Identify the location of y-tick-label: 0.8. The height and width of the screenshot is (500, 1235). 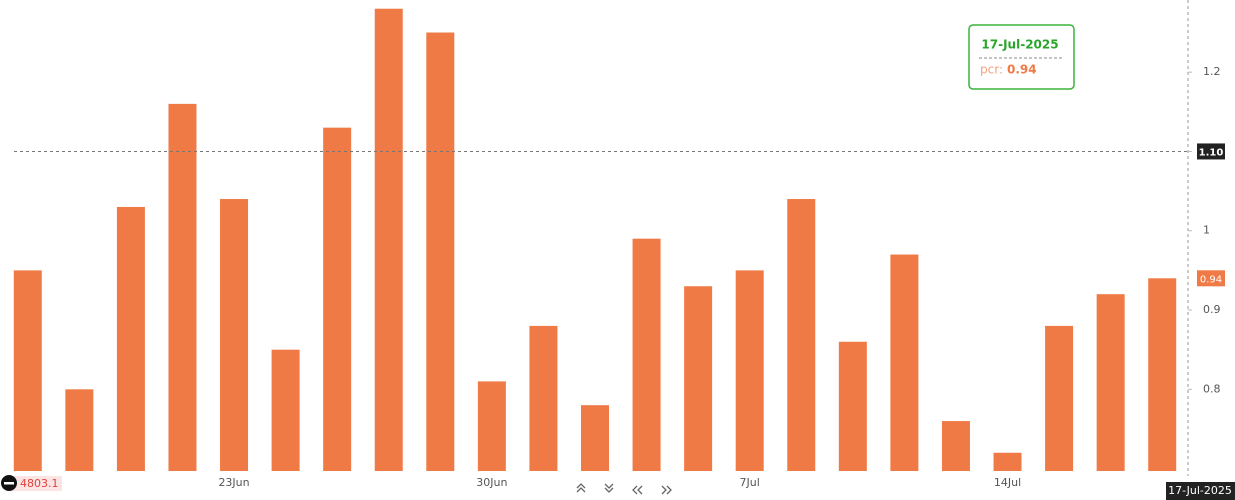
(1212, 388).